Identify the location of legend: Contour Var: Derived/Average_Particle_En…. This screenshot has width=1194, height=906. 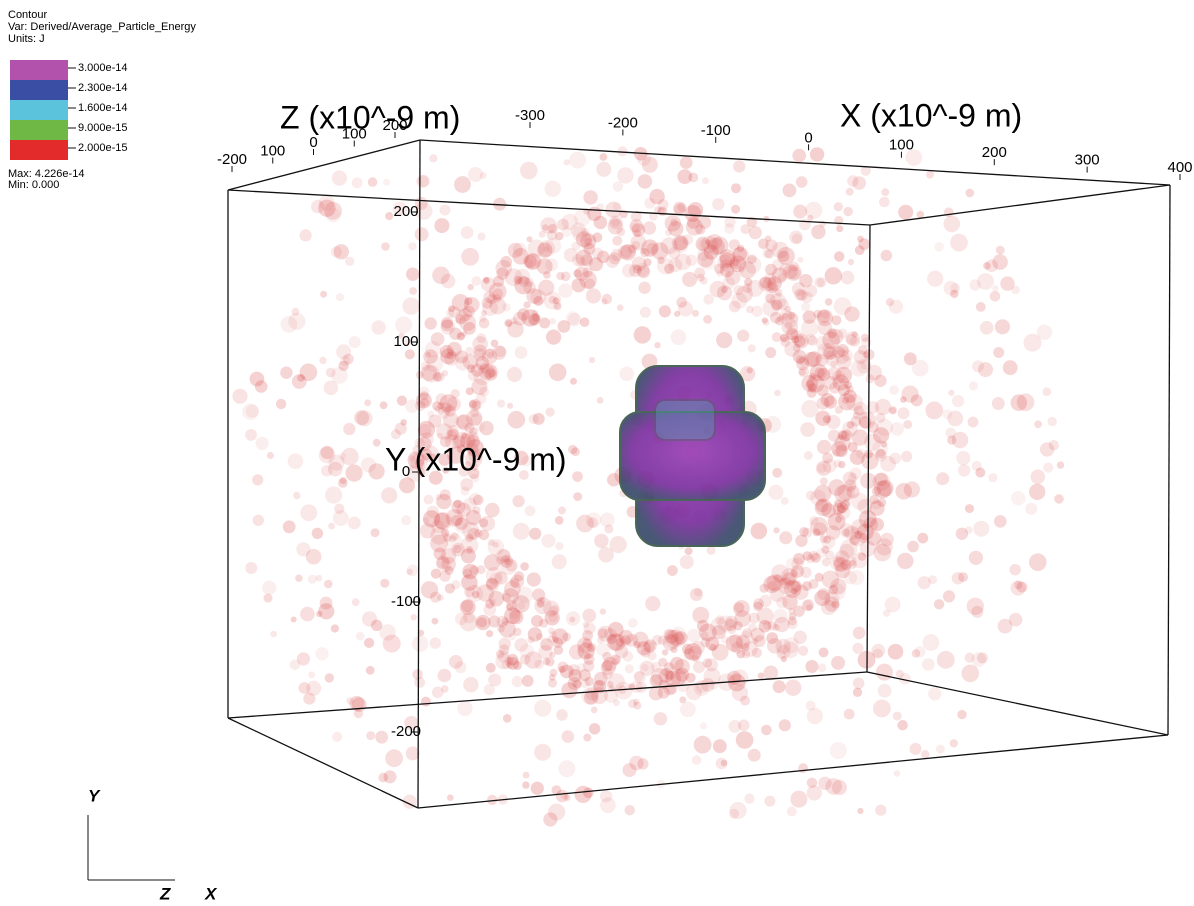
(102, 100).